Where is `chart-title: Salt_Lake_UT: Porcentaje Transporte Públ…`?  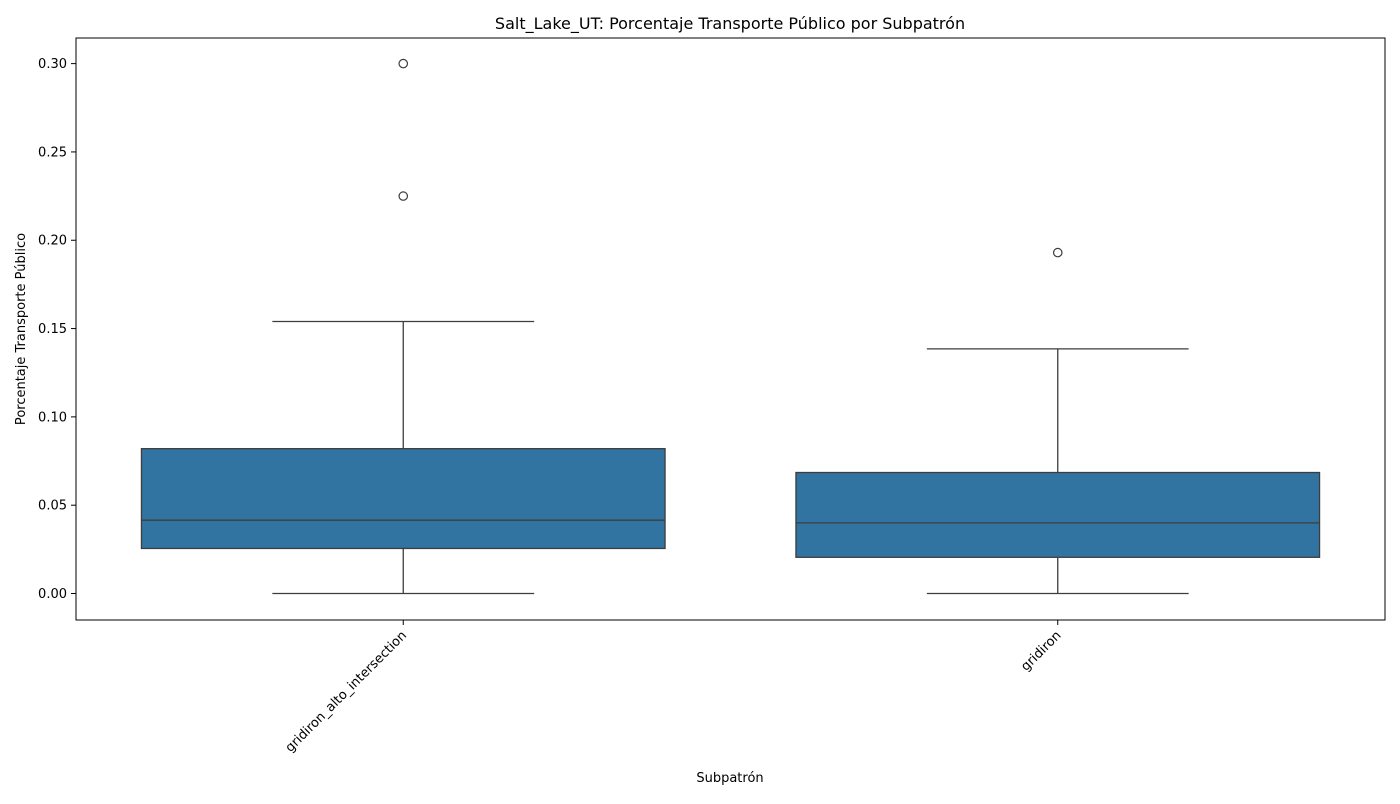 chart-title: Salt_Lake_UT: Porcentaje Transporte Públ… is located at coordinates (730, 24).